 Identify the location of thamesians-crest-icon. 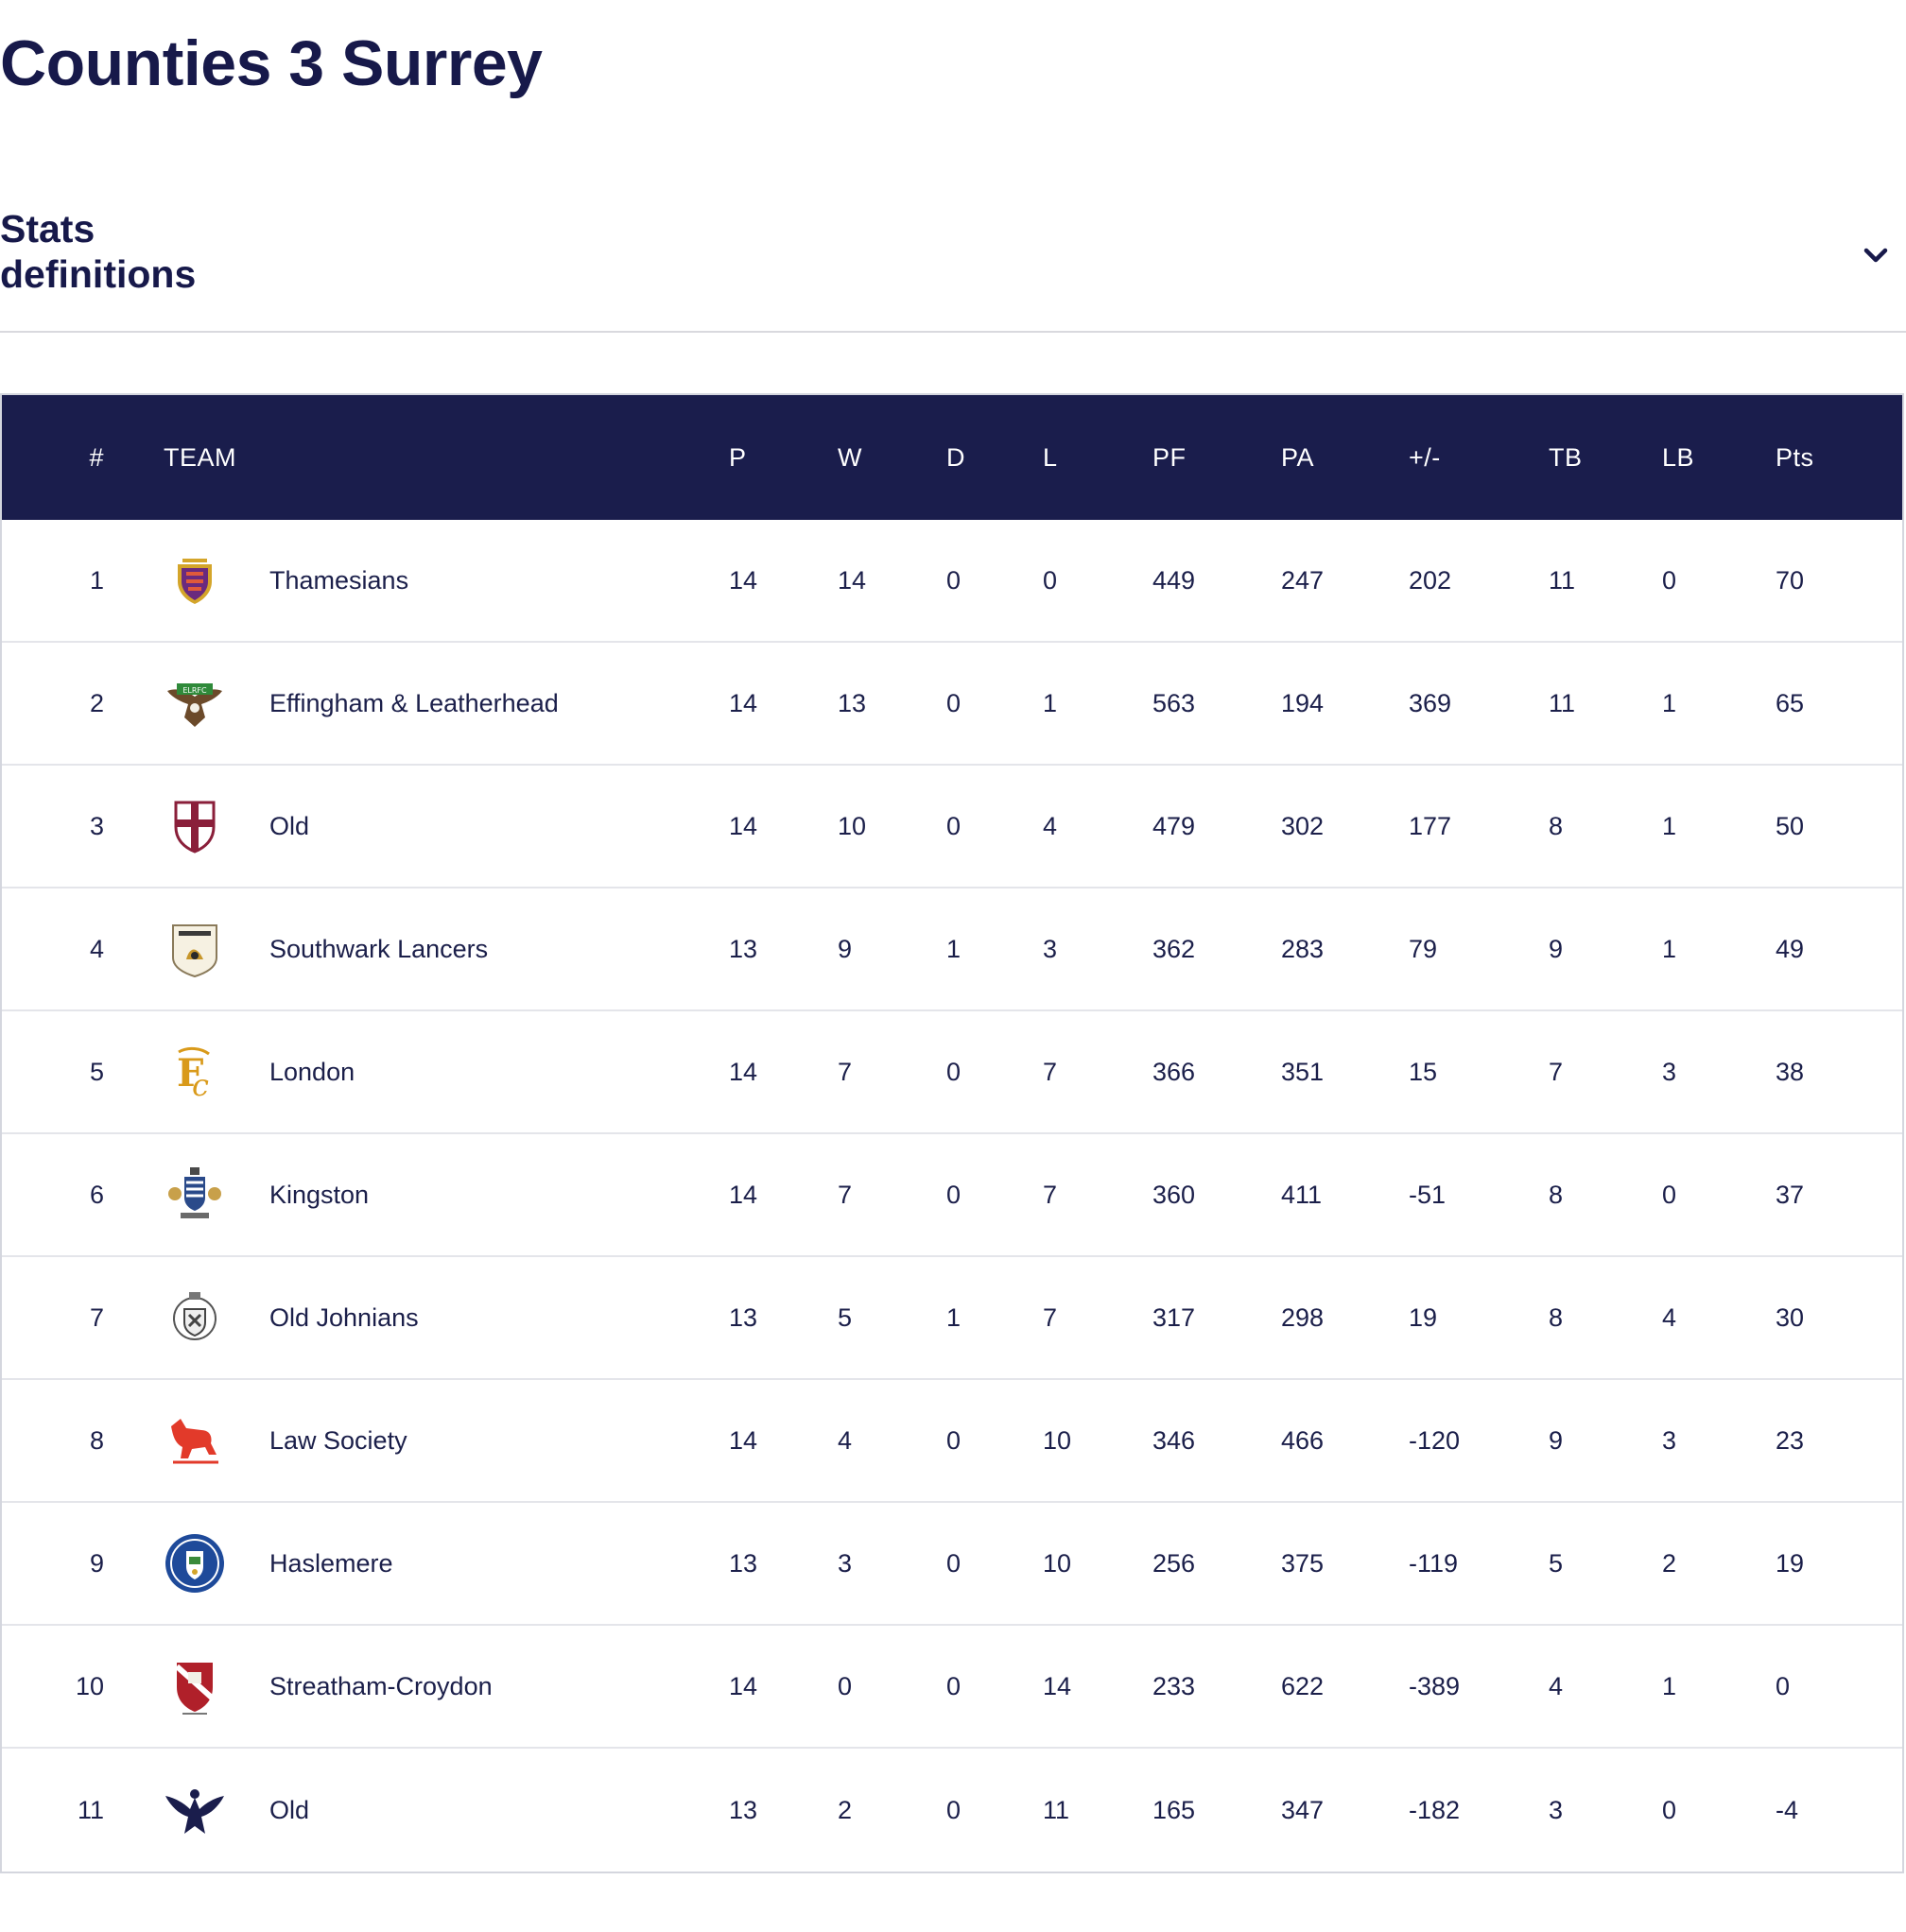
(195, 580).